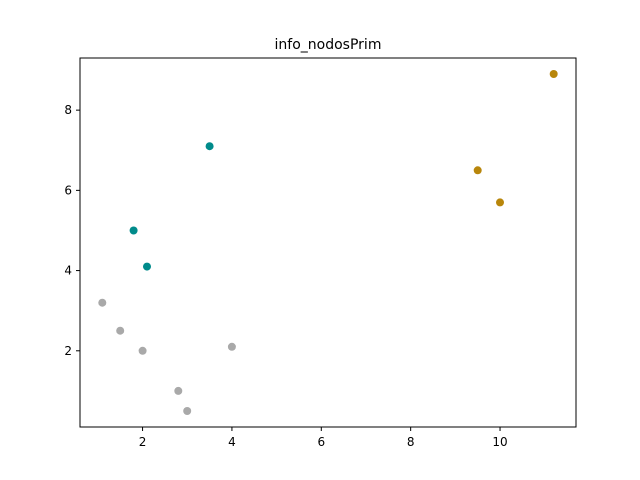 The width and height of the screenshot is (640, 480). I want to click on y-tick-label: 8, so click(68, 110).